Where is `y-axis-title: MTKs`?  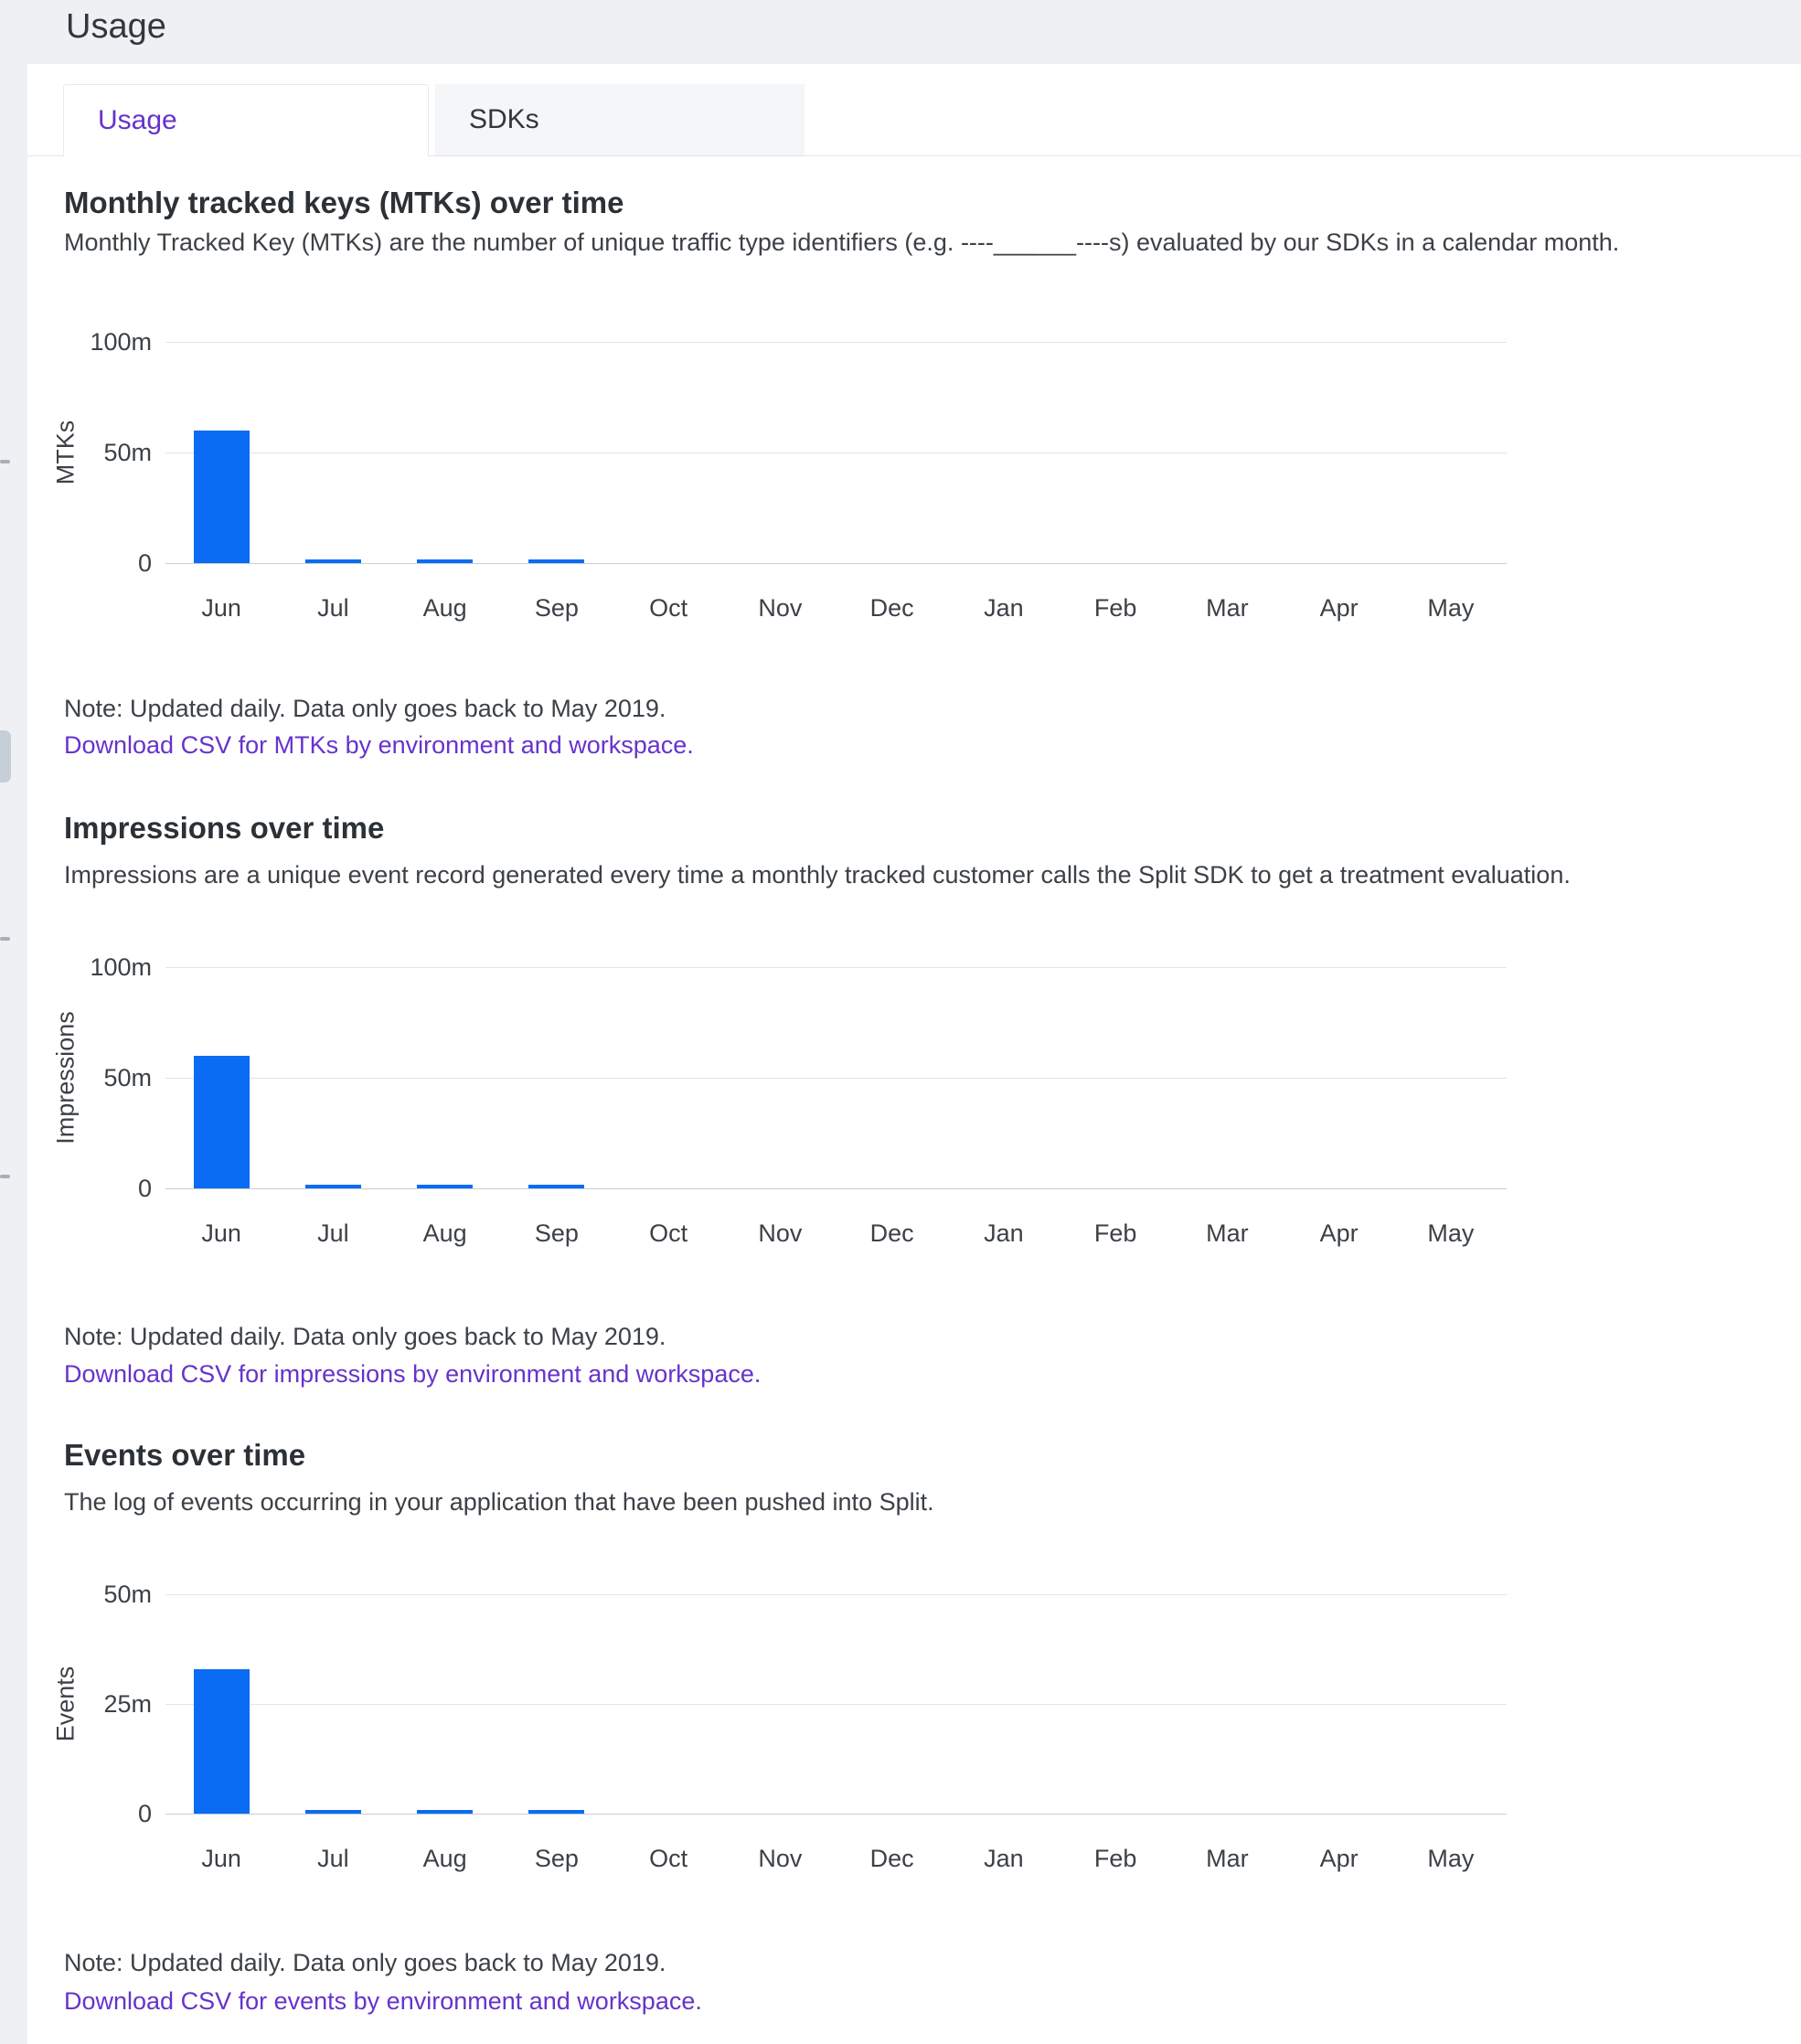 y-axis-title: MTKs is located at coordinates (65, 452).